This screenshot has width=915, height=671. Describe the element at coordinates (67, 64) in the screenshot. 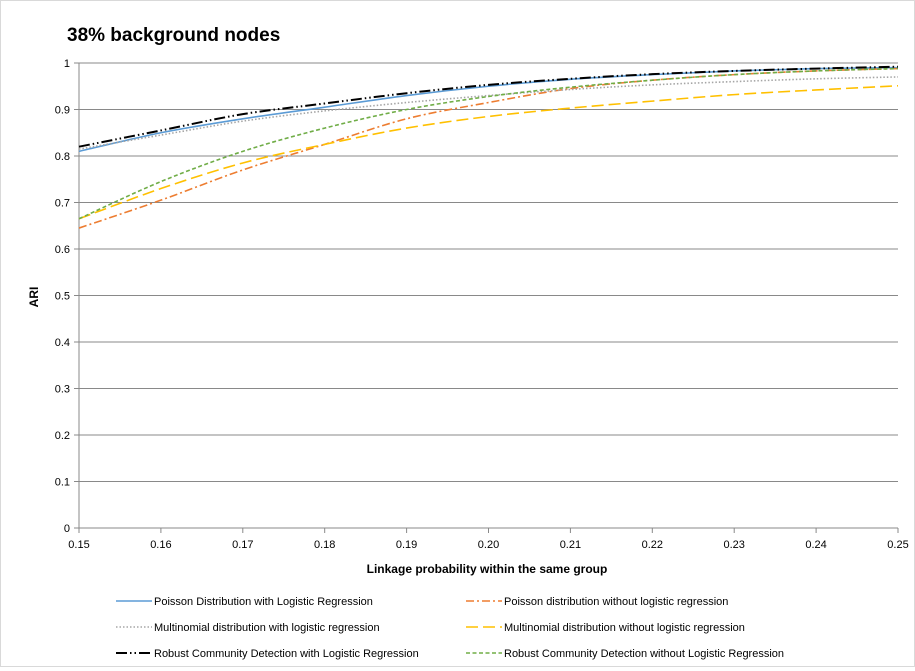

I see `y-tick-label: 1` at that location.